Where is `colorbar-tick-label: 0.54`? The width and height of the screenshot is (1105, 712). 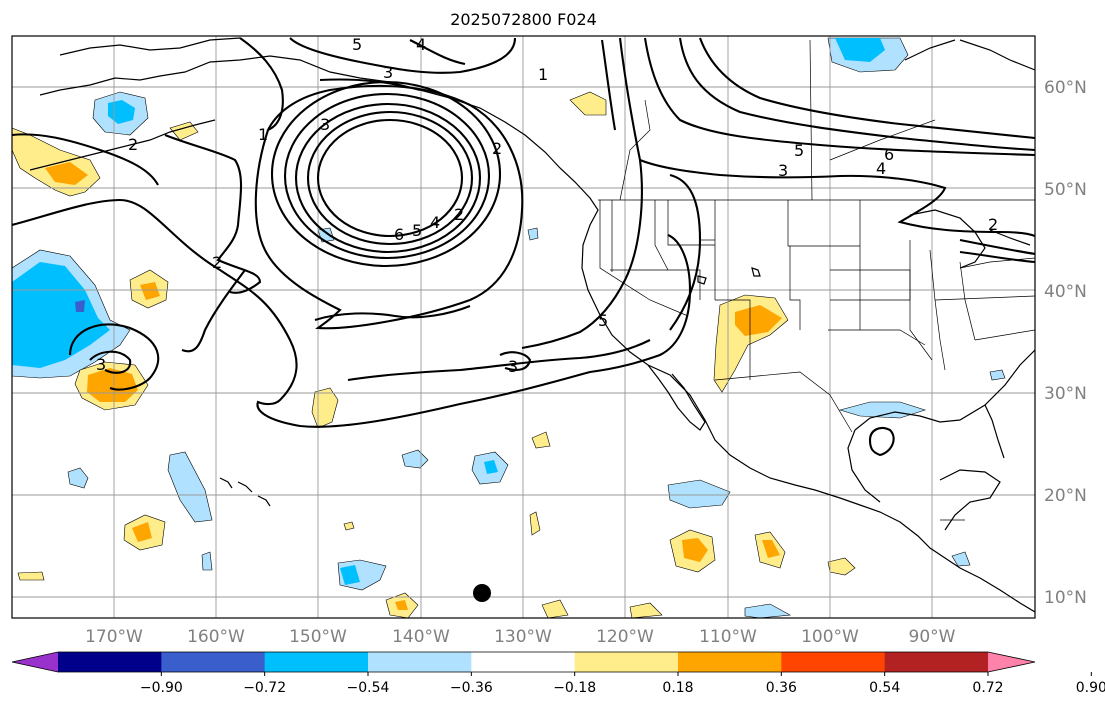
colorbar-tick-label: 0.54 is located at coordinates (884, 688).